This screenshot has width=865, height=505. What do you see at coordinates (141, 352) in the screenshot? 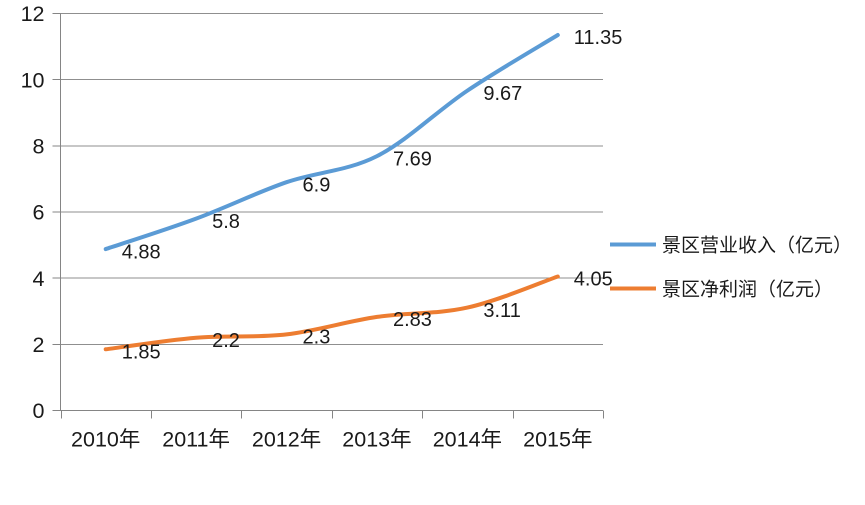
I see `data-label: 1.85` at bounding box center [141, 352].